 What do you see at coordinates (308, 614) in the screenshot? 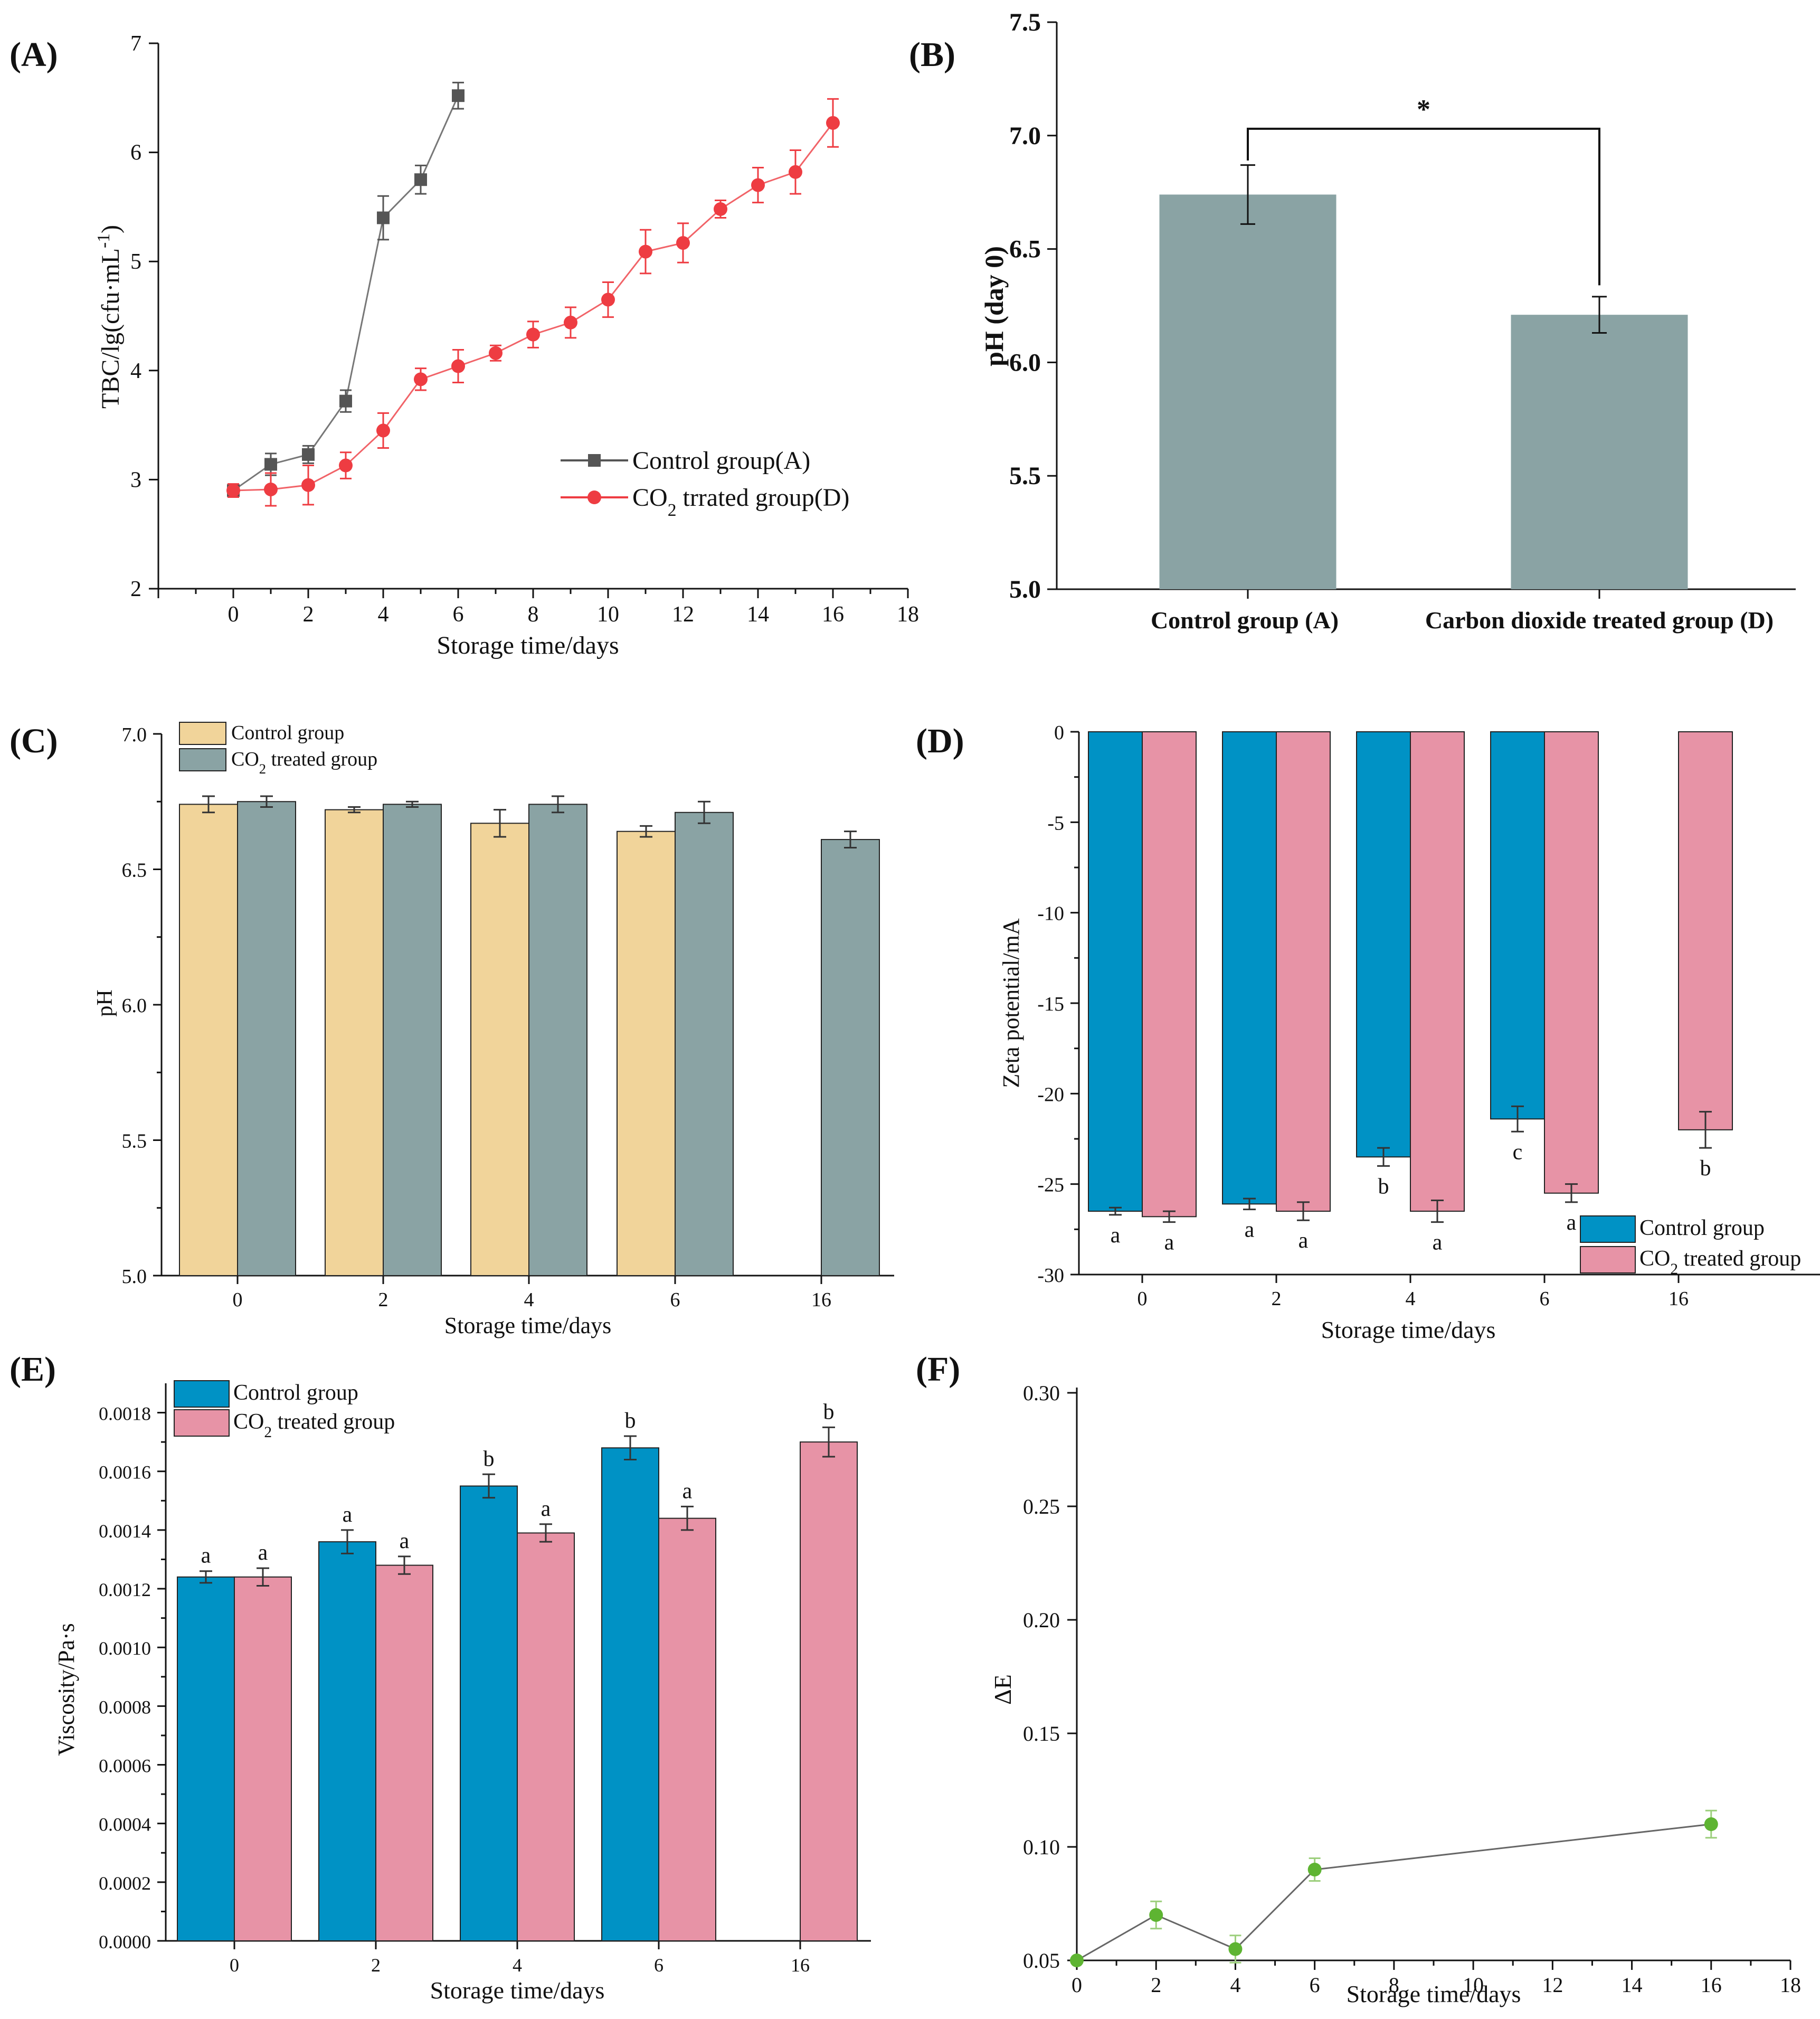
I see `x-tick-label-A-2: 2` at bounding box center [308, 614].